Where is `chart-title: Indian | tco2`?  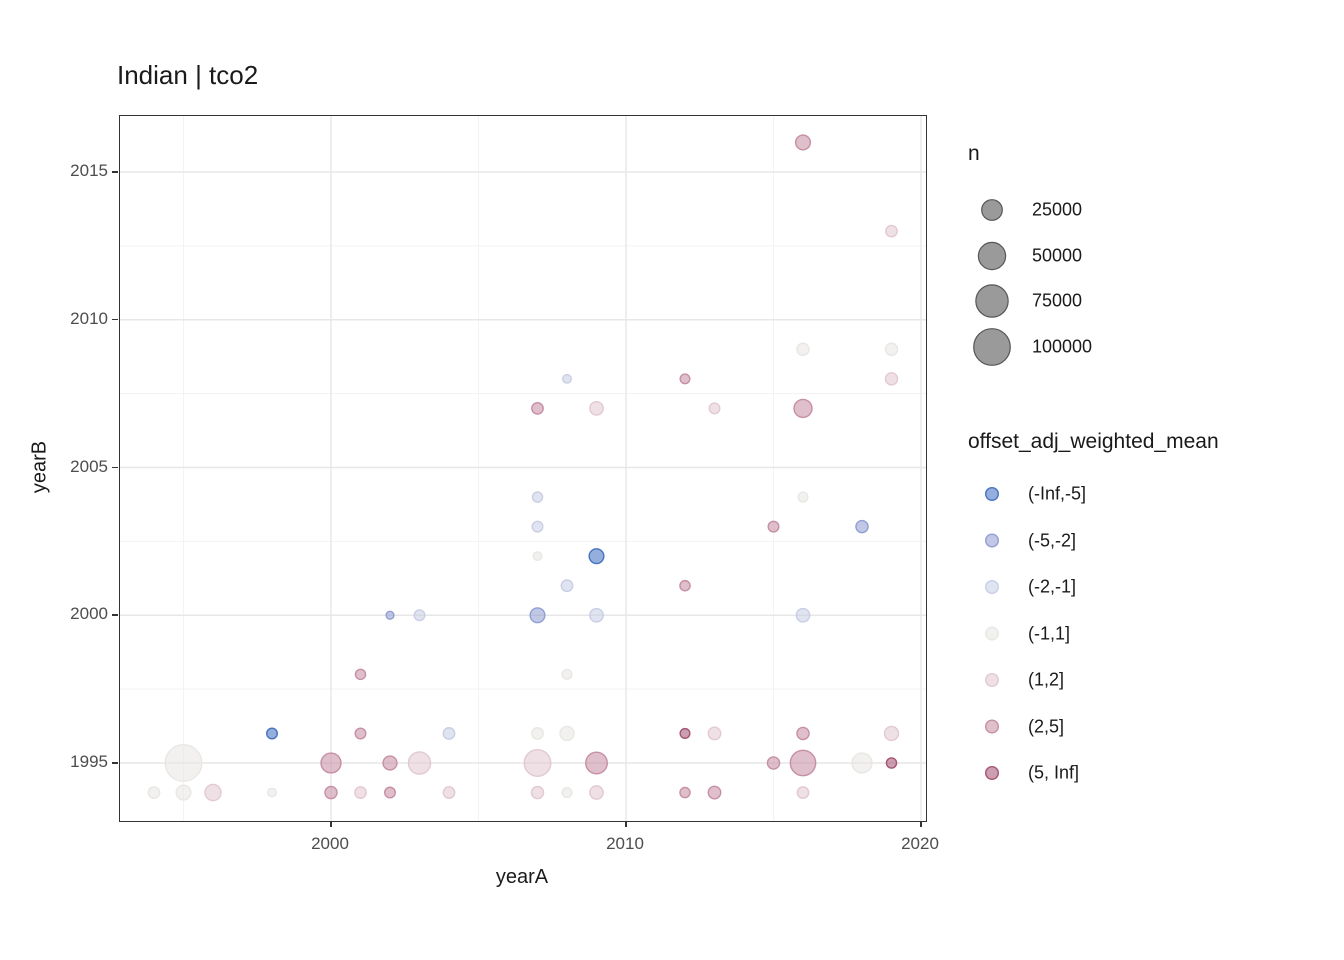
chart-title: Indian | tco2 is located at coordinates (188, 75).